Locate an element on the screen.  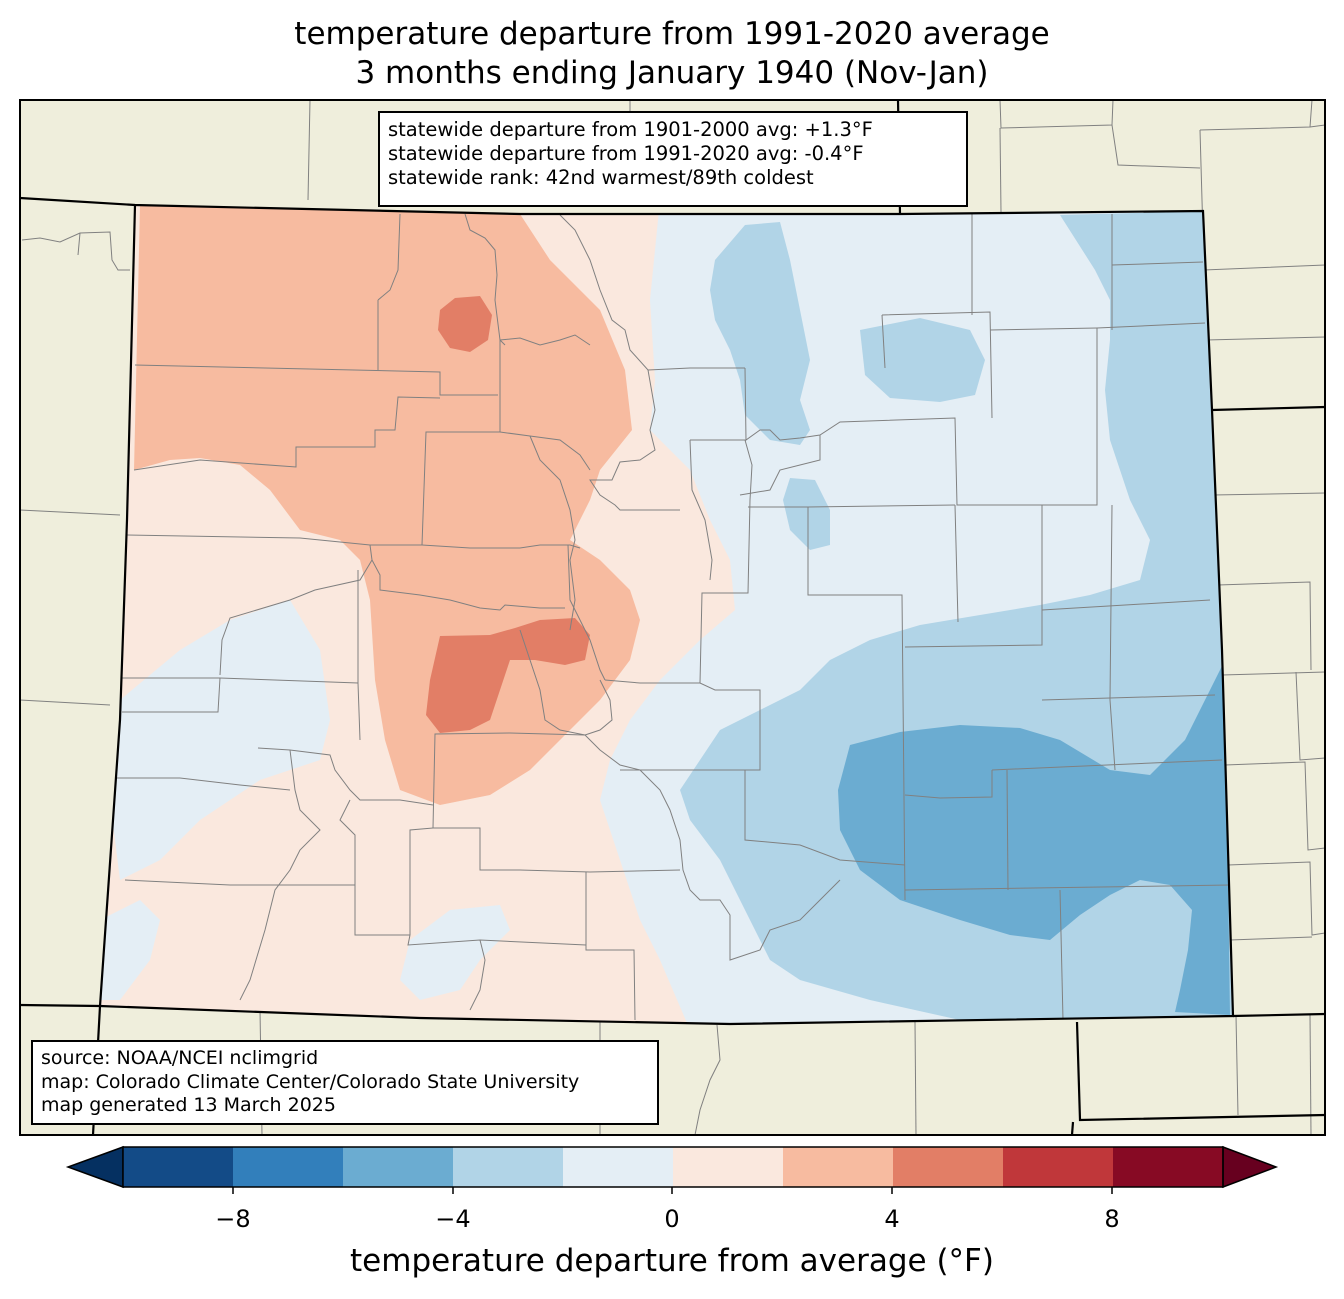
colorbar-label: temperature departure from average (°F) is located at coordinates (672, 1261).